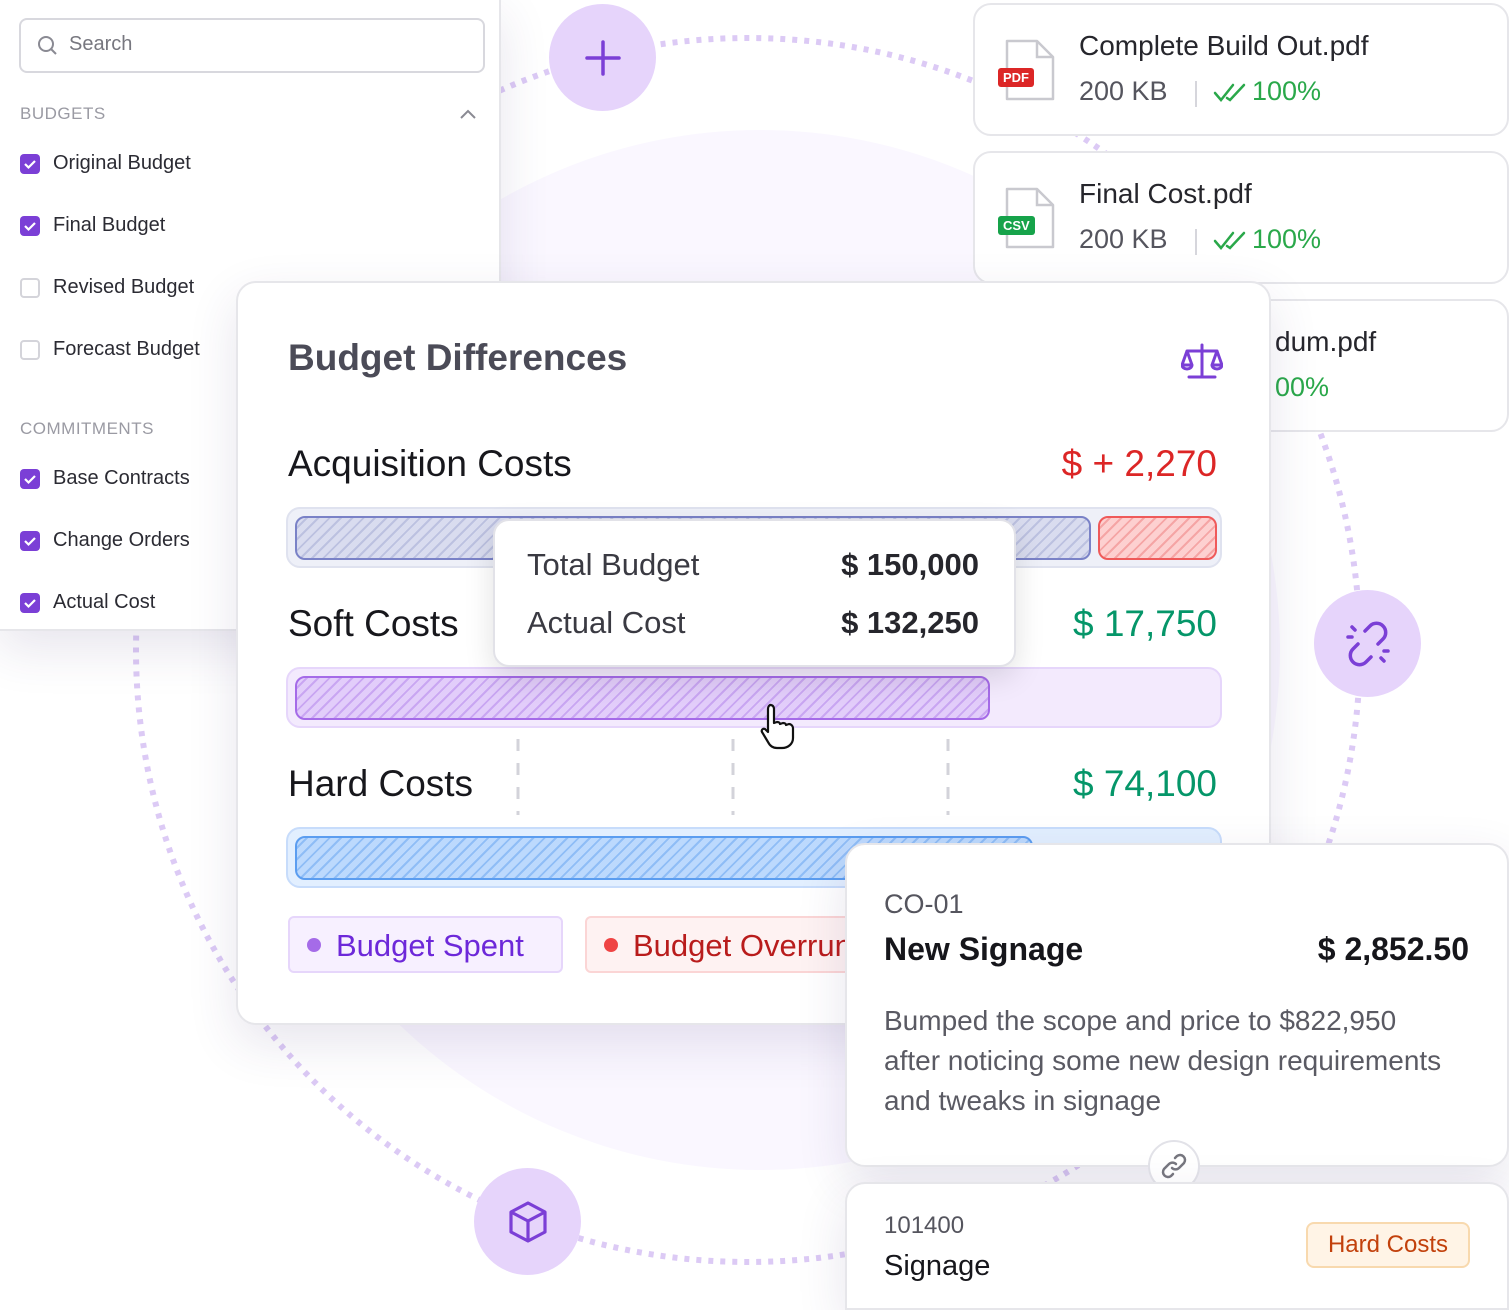  I want to click on file-card: PDF Complete Build Out.pdf 200 KB 100%, so click(1241, 69).